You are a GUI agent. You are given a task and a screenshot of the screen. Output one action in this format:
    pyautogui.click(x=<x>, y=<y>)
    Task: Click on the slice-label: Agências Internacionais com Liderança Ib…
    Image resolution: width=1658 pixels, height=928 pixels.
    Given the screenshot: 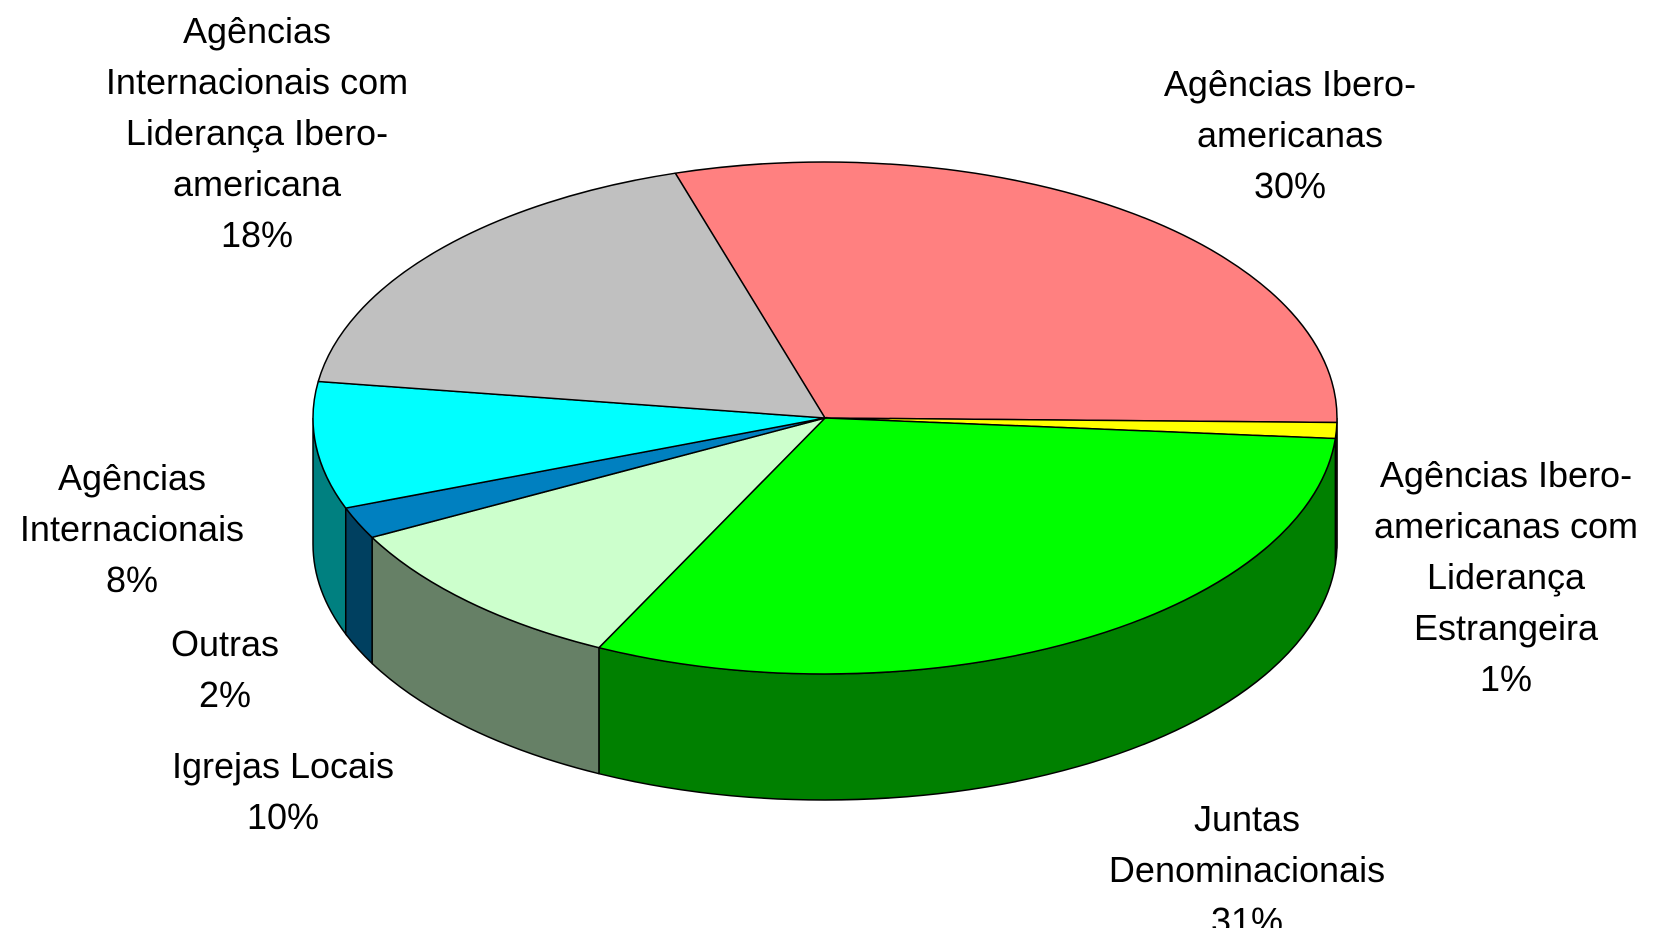 What is the action you would take?
    pyautogui.click(x=257, y=132)
    